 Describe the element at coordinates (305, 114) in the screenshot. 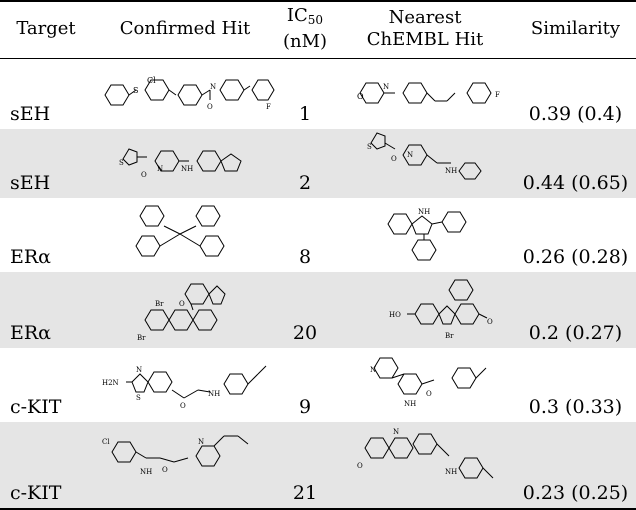

I see `ic50-value: 1` at that location.